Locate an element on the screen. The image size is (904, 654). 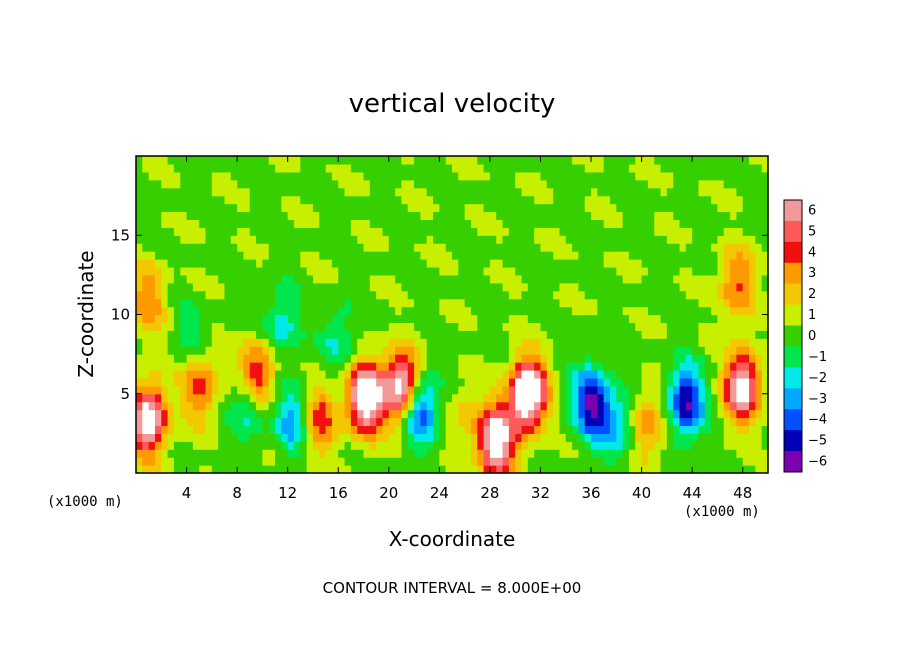
colorbar-swatch is located at coordinates (793, 294).